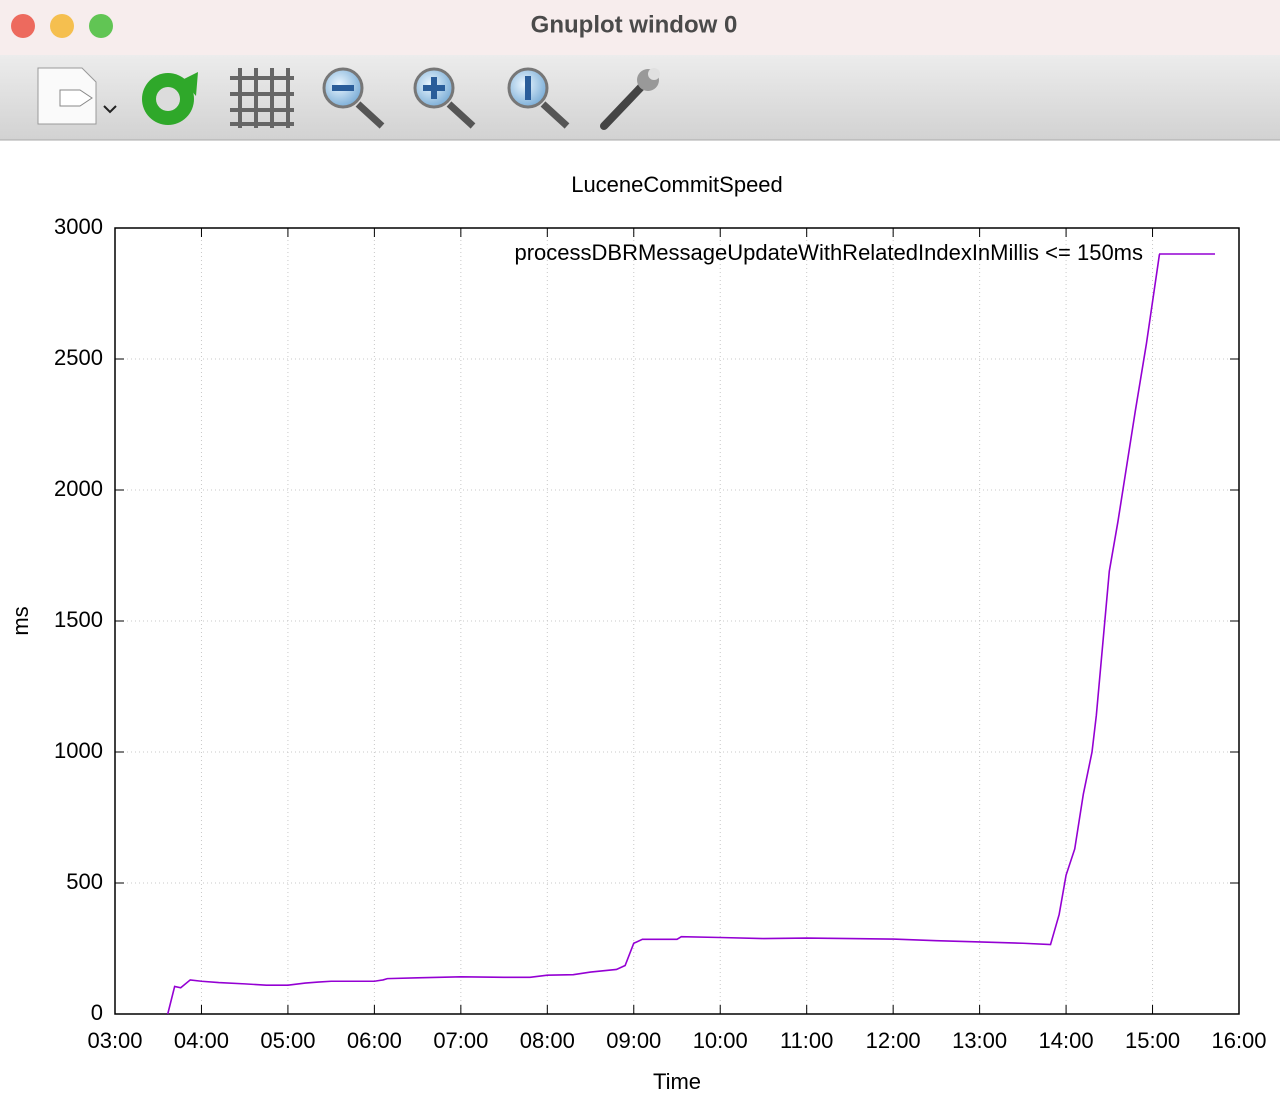  I want to click on zoom-reset-button, so click(538, 98).